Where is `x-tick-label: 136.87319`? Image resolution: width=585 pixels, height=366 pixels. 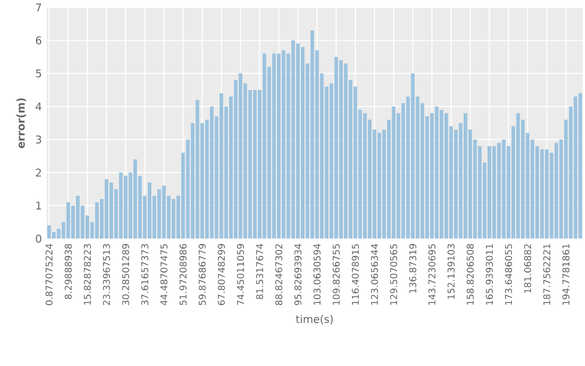 x-tick-label: 136.87319 is located at coordinates (412, 268).